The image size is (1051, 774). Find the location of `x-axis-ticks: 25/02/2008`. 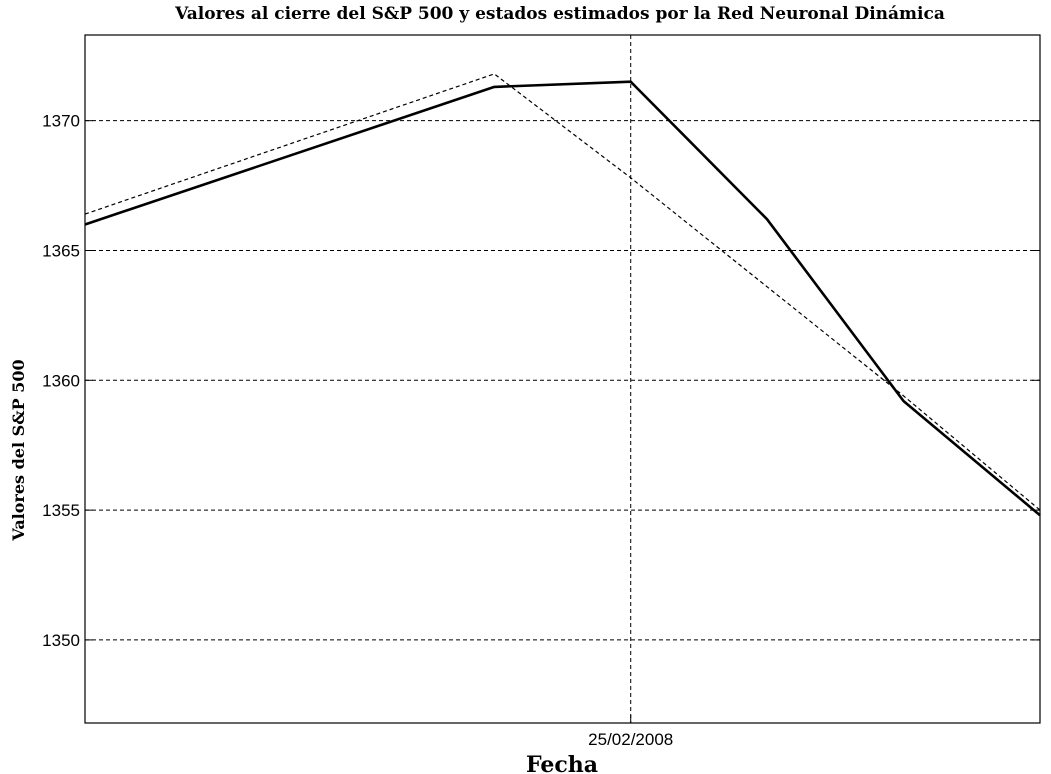

x-axis-ticks: 25/02/2008 is located at coordinates (630, 732).